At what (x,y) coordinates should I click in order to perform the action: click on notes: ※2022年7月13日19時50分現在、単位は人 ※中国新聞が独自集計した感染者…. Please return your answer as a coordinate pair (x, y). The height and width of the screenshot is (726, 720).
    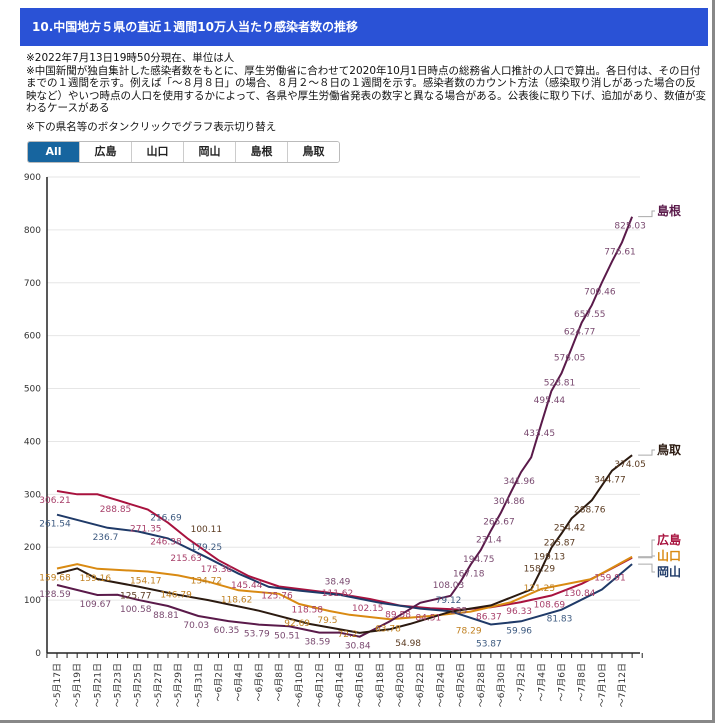
    Looking at the image, I should click on (366, 92).